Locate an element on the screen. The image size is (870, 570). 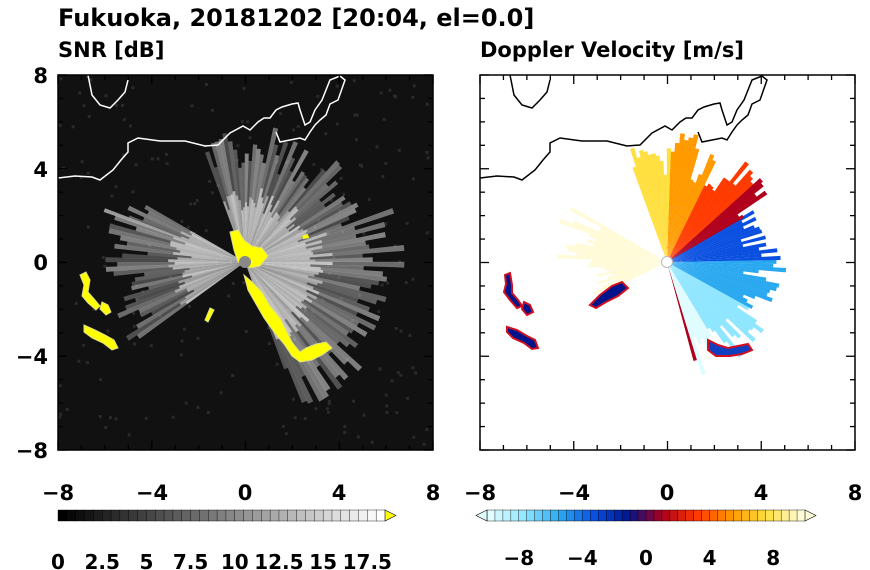
doppler-x-tick-label: 4 is located at coordinates (761, 493).